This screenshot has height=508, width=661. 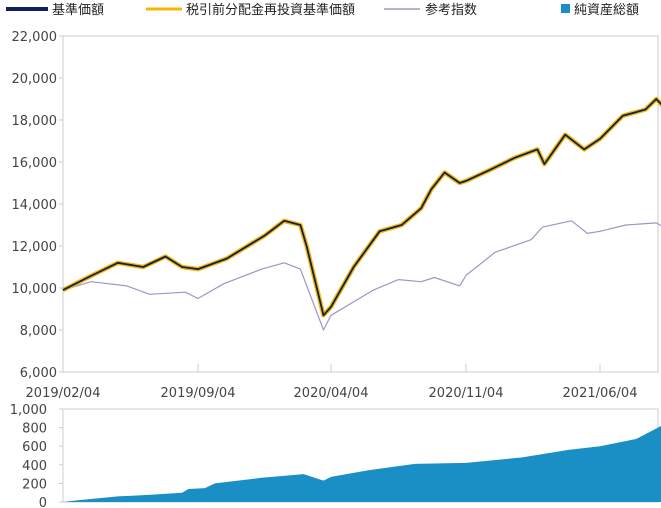 I want to click on net-assets-y-tick-label: 800, so click(x=34, y=429).